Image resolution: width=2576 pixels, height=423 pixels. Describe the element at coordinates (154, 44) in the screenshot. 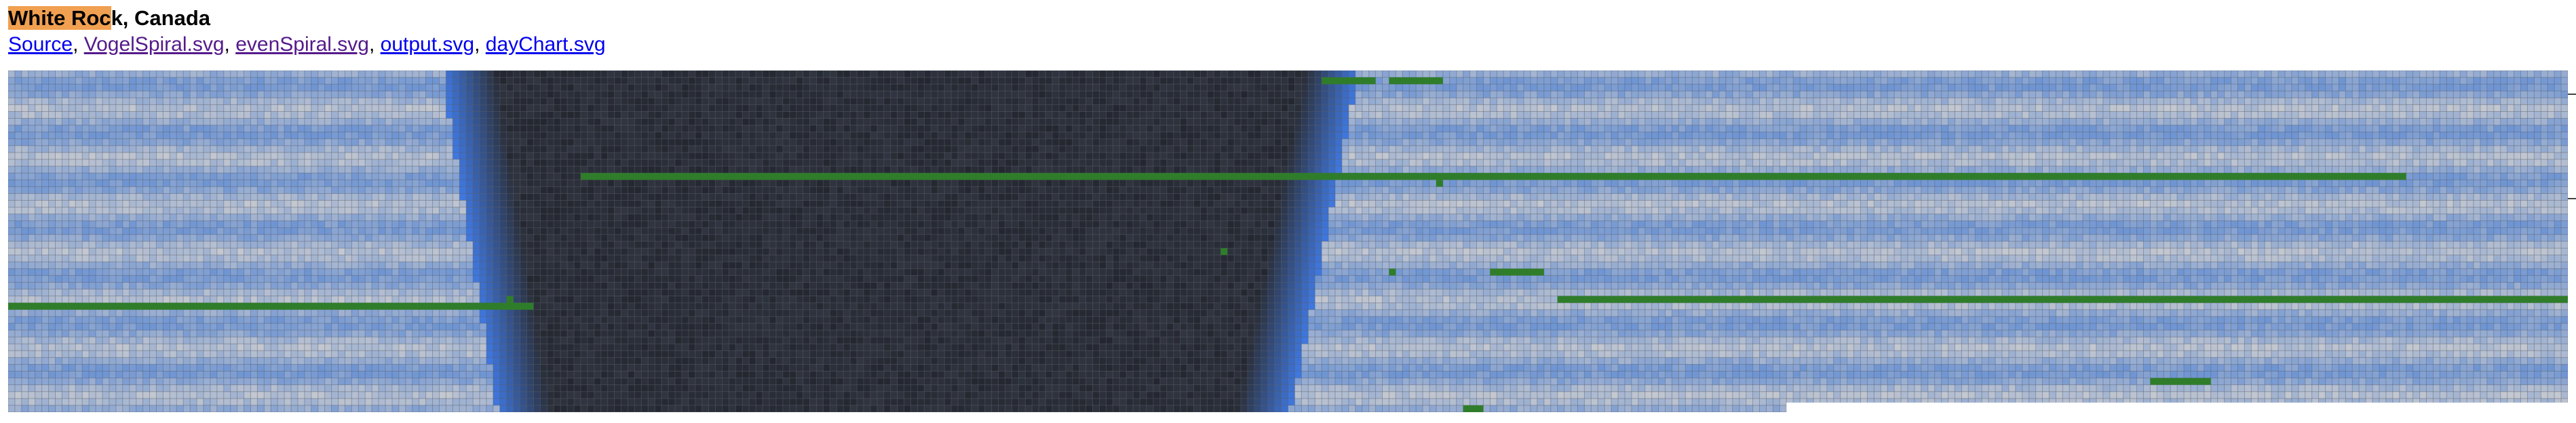

I see `link-vogel-spiral: VogelSpiral.svg` at that location.